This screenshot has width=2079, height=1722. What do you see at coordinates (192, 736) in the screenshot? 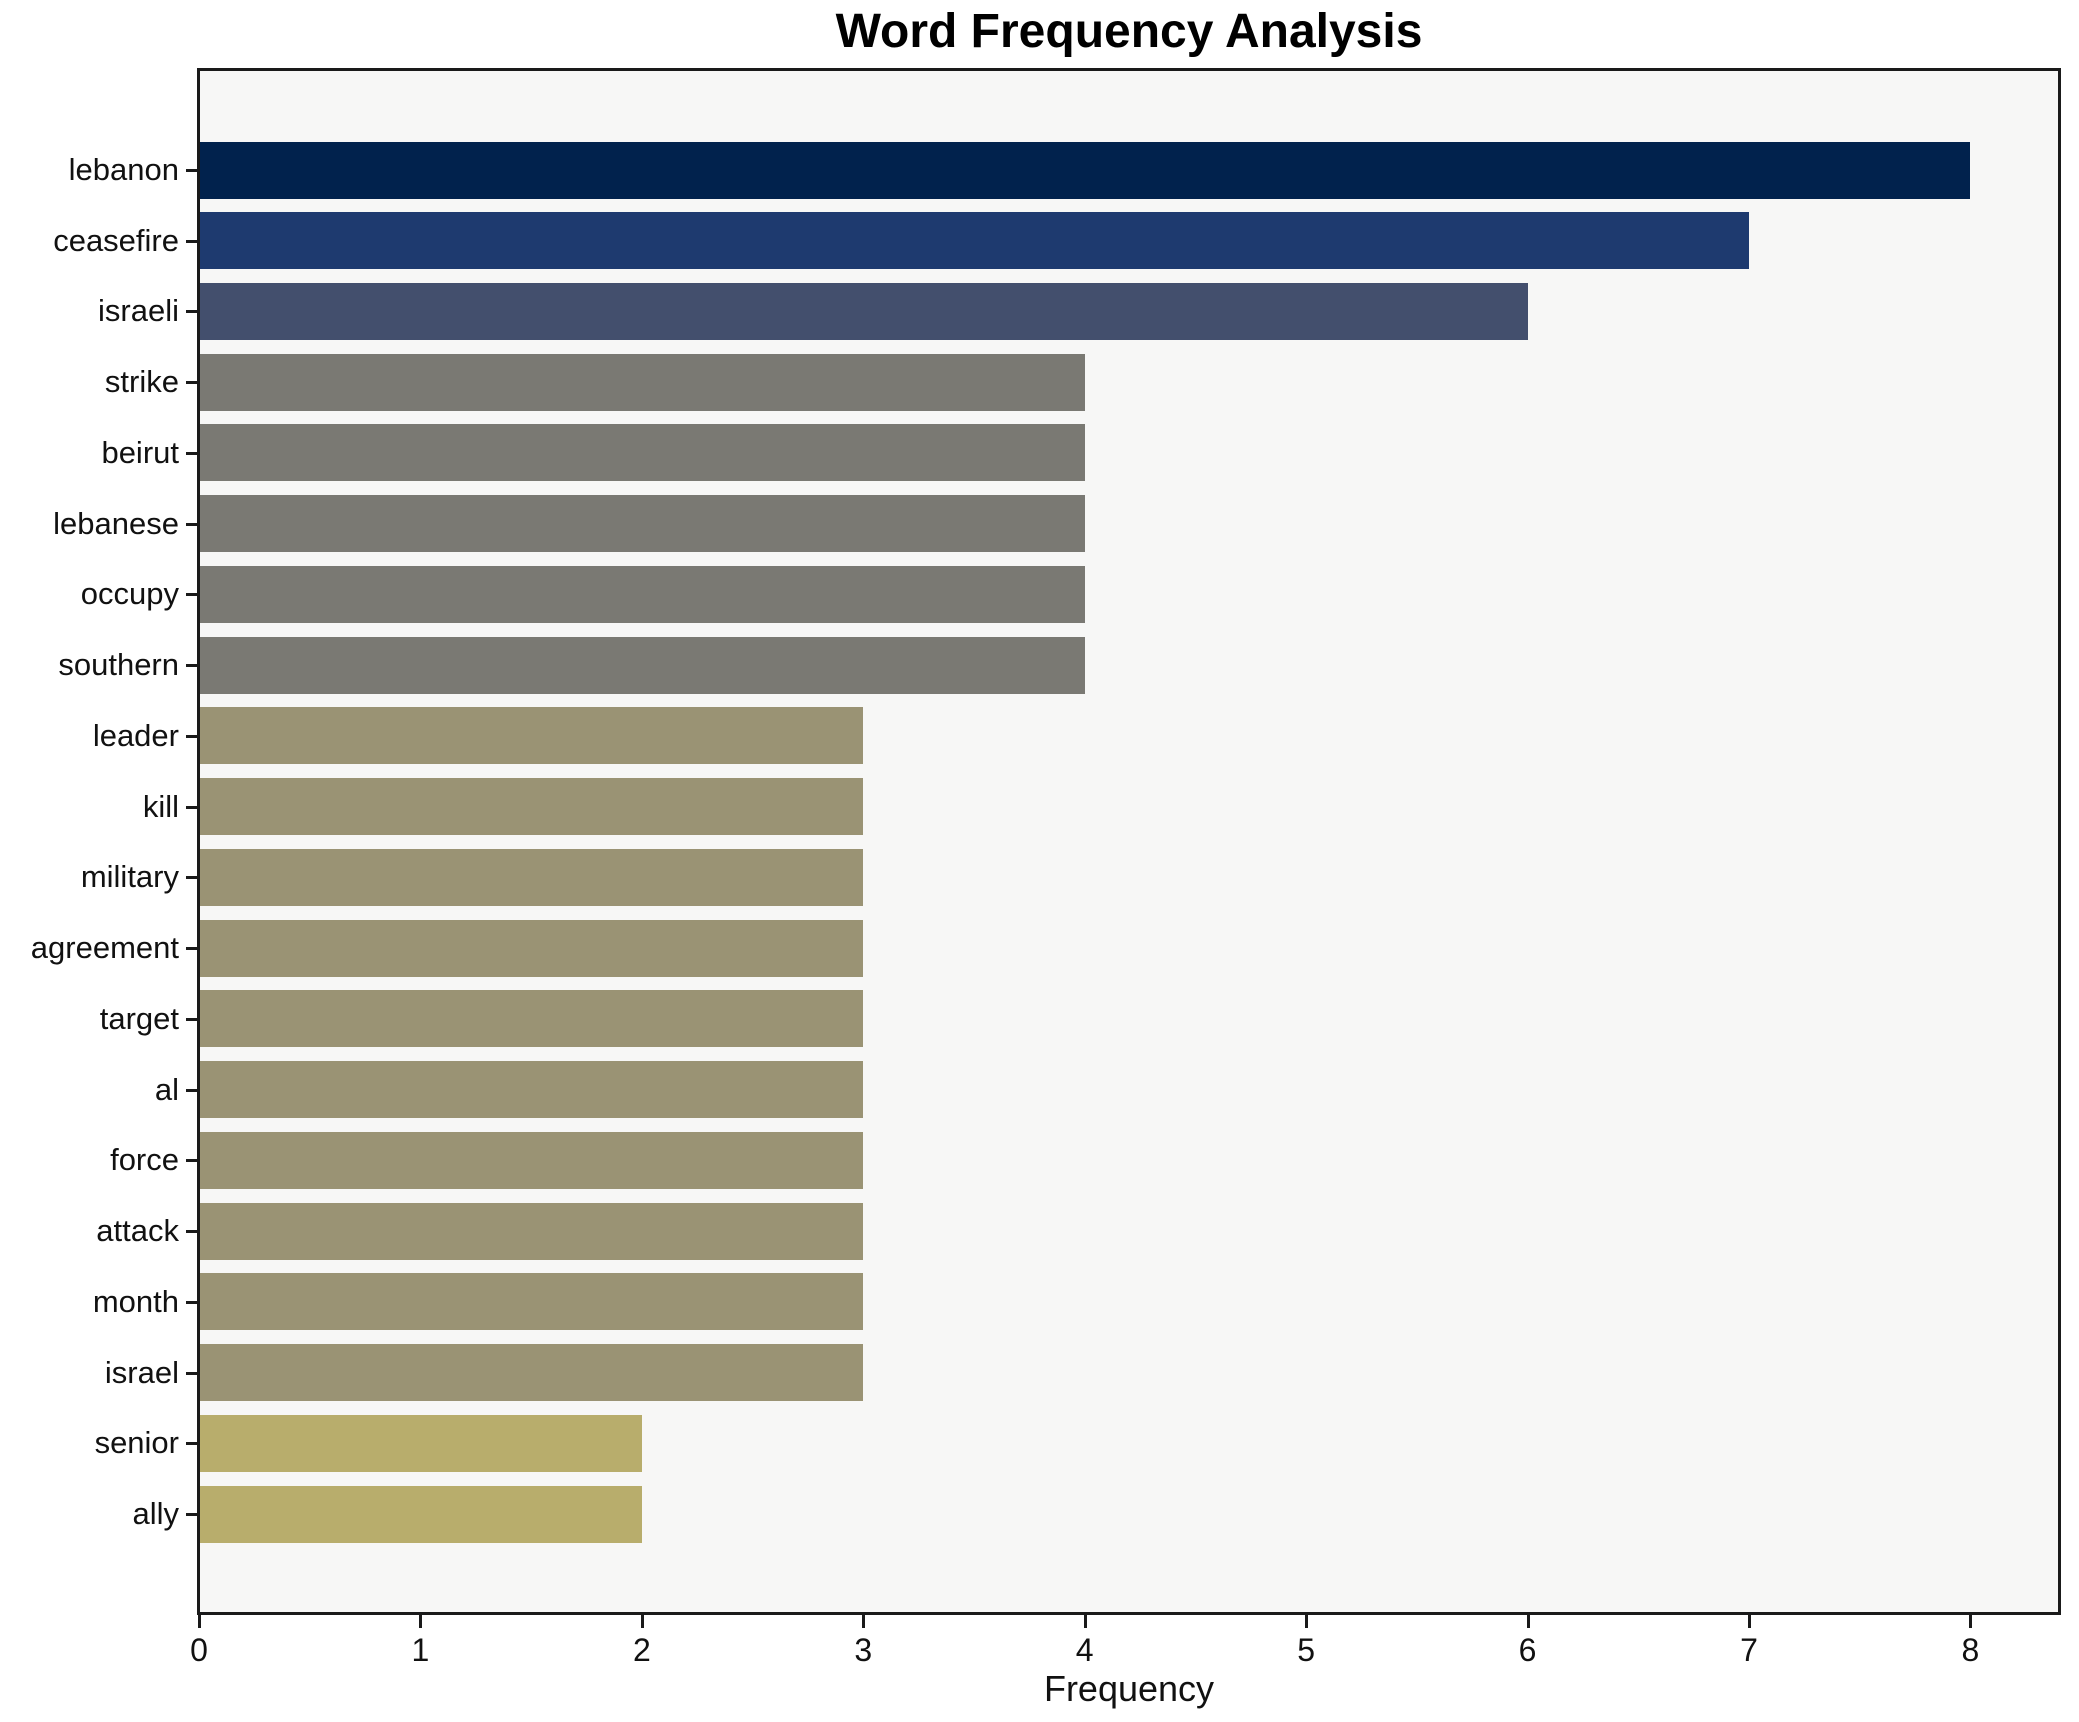
I see `y-tick-leader` at bounding box center [192, 736].